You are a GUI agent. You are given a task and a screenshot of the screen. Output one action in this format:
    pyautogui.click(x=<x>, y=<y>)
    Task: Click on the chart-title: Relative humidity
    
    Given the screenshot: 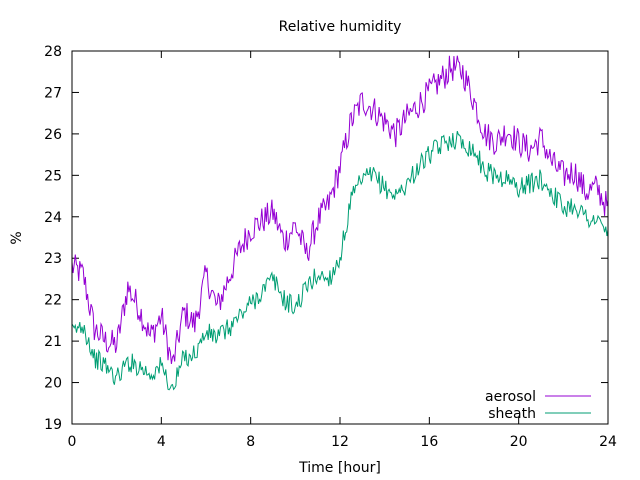 What is the action you would take?
    pyautogui.click(x=340, y=27)
    